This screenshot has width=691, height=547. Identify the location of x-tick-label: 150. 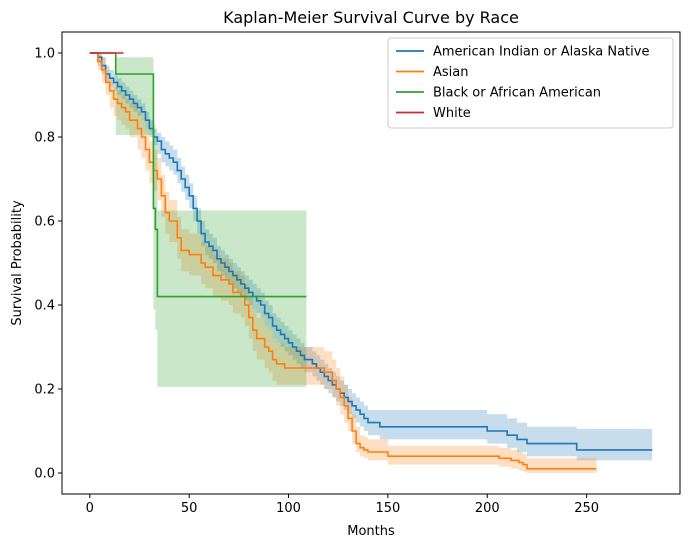
(387, 508).